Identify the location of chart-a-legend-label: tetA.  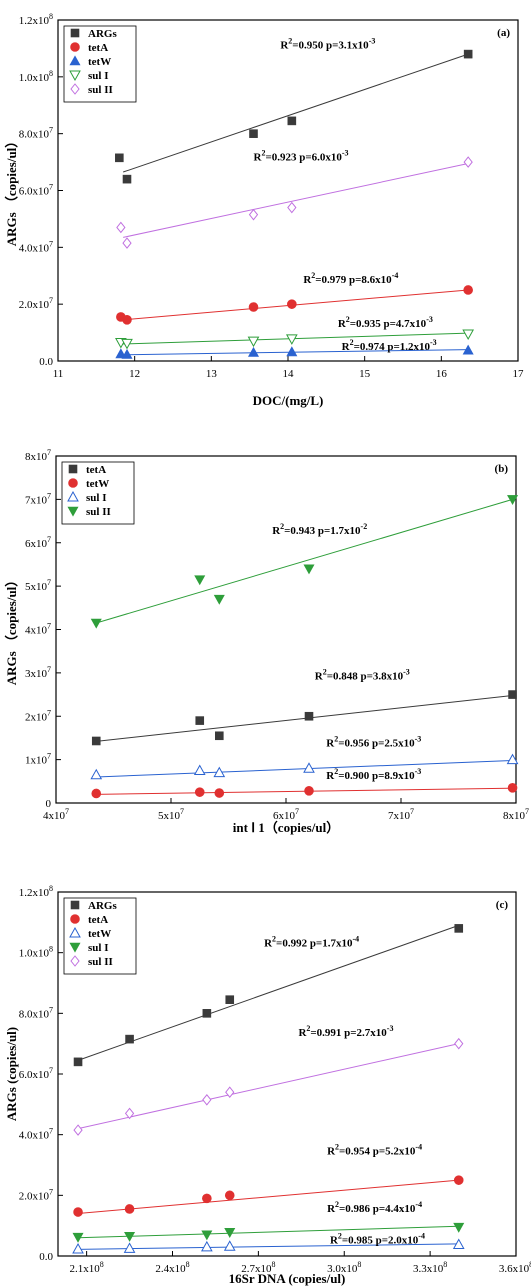
(98, 48).